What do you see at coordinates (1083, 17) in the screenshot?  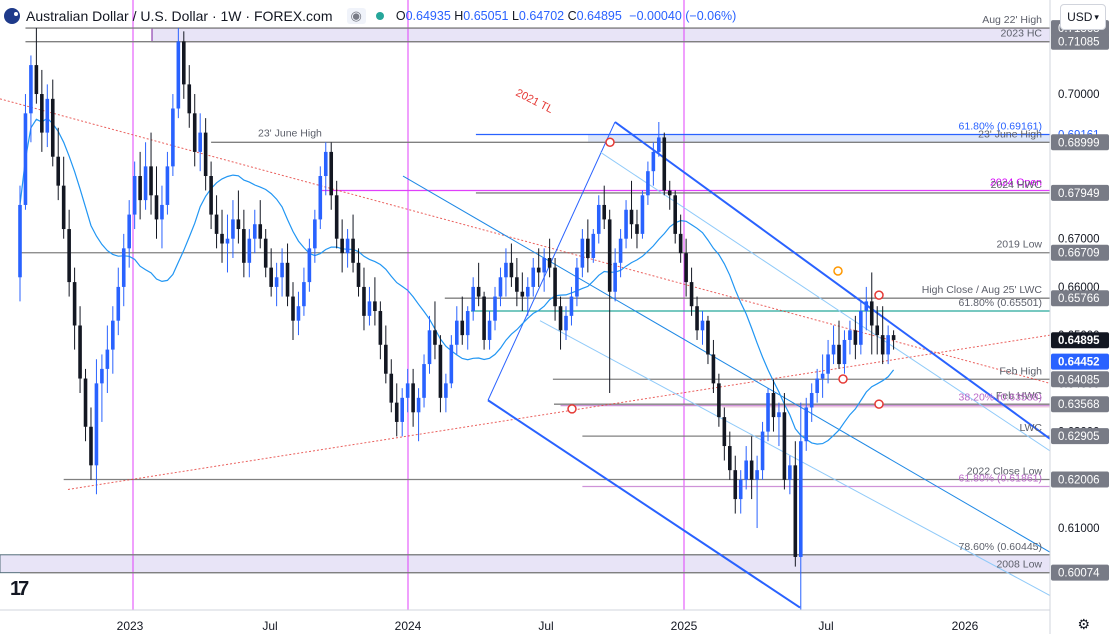 I see `currency-button: USD ▾` at bounding box center [1083, 17].